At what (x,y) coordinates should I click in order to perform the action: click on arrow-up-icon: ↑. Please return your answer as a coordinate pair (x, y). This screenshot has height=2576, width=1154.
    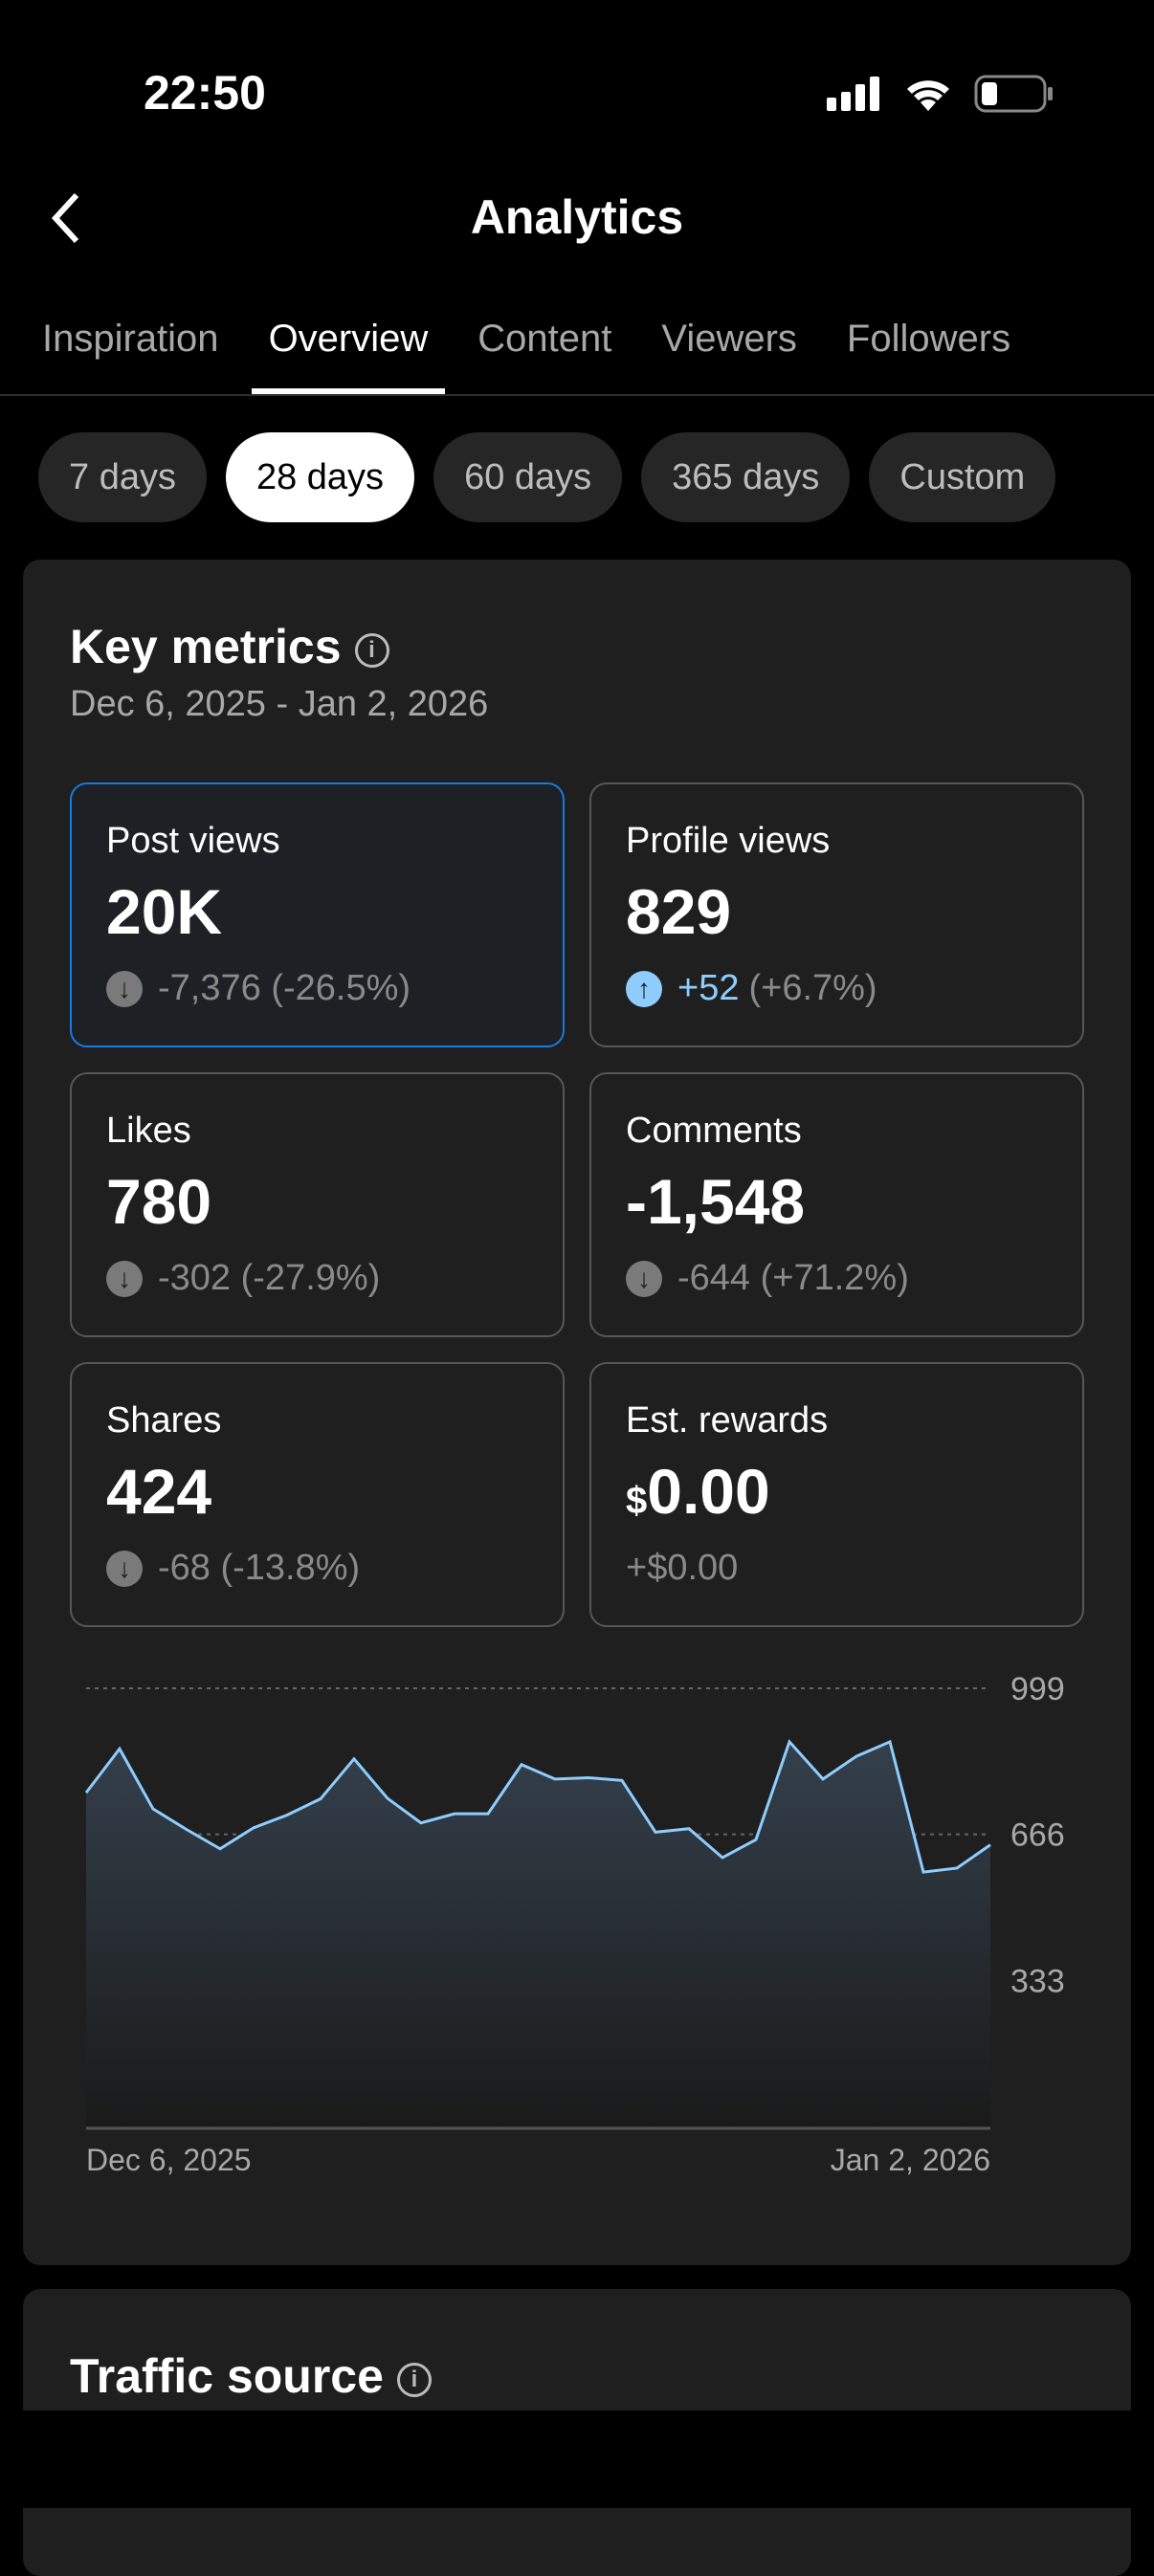
    Looking at the image, I should click on (644, 989).